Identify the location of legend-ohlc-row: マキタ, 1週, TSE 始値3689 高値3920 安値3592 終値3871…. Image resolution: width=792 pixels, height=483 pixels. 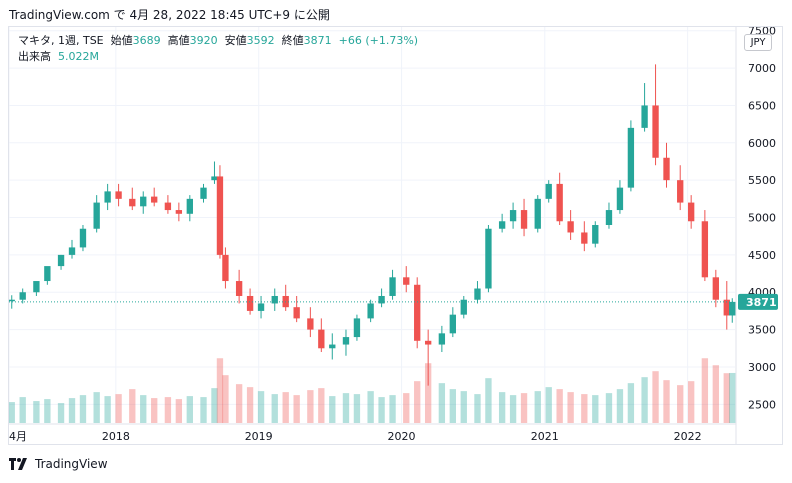
(218, 41).